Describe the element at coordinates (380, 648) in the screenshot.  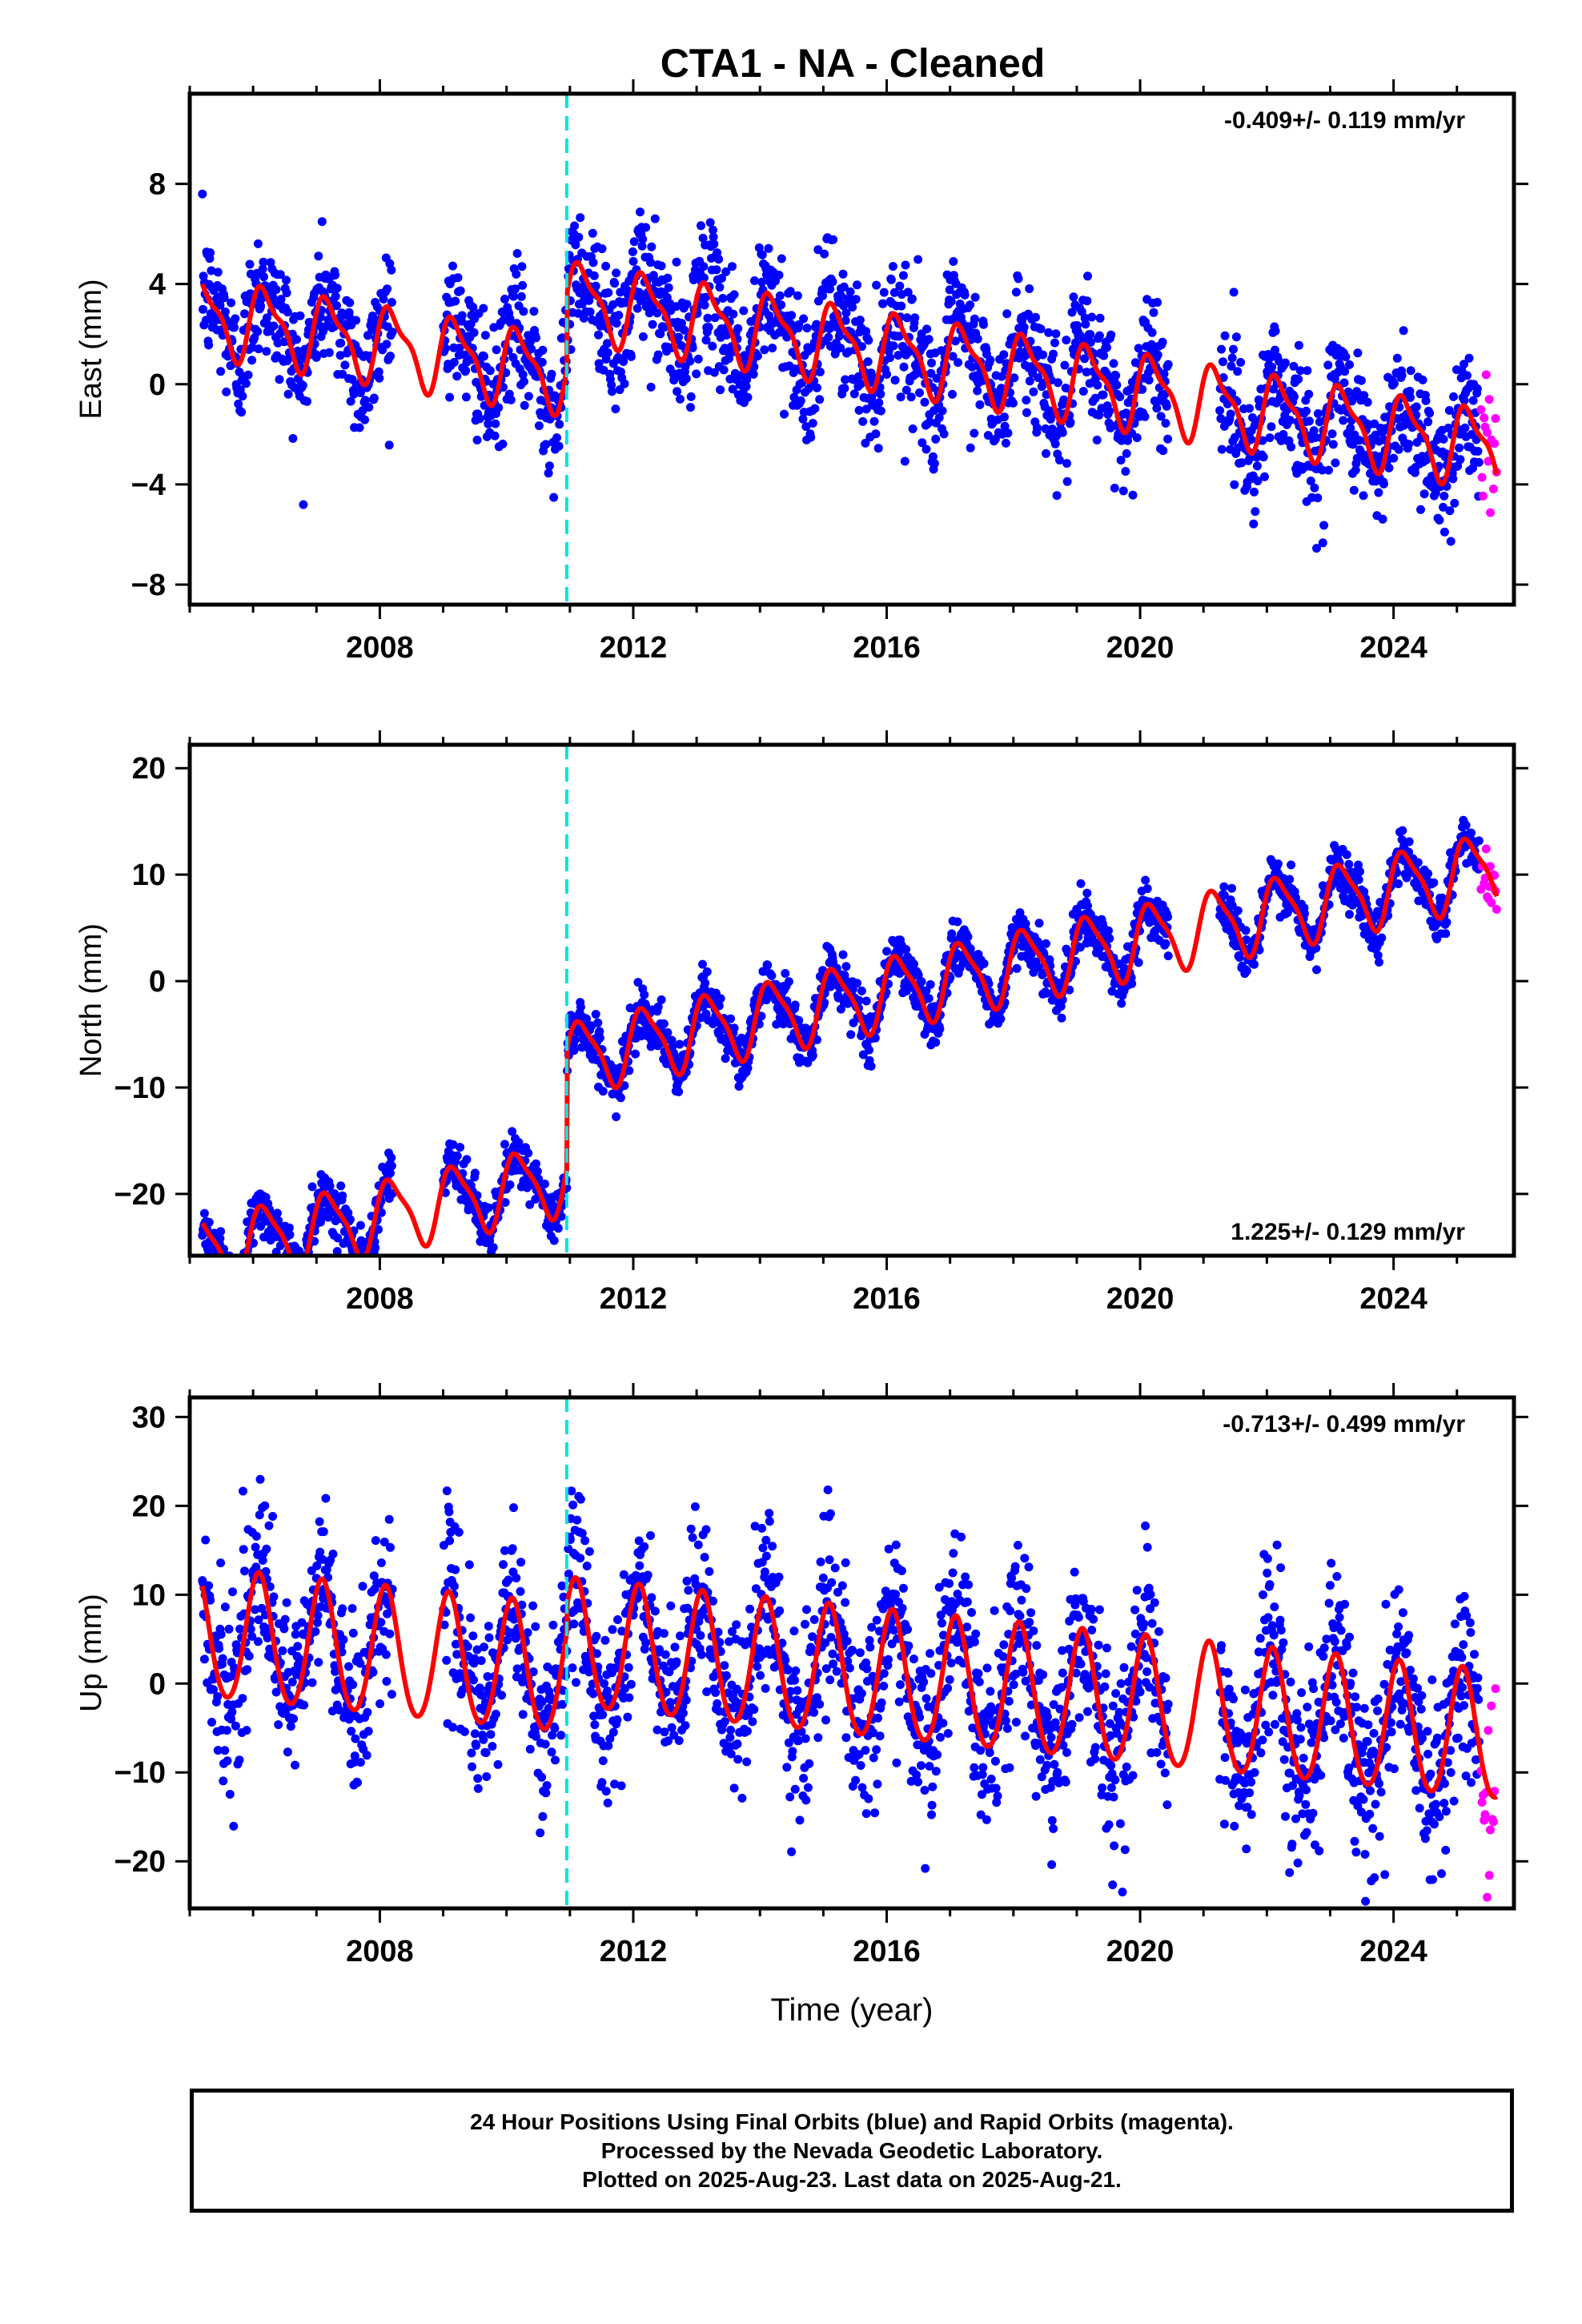
I see `east-x-tick-label: 2008` at that location.